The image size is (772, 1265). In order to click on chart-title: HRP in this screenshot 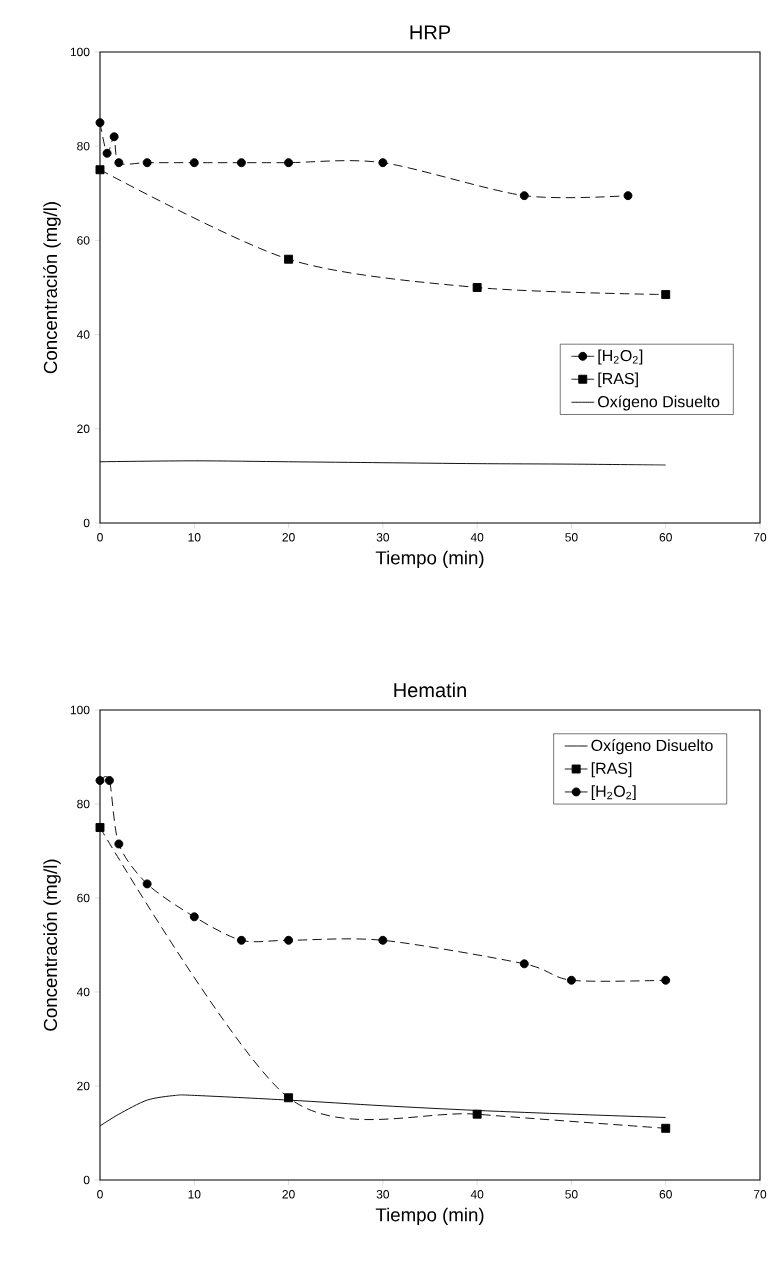, I will do `click(430, 32)`.